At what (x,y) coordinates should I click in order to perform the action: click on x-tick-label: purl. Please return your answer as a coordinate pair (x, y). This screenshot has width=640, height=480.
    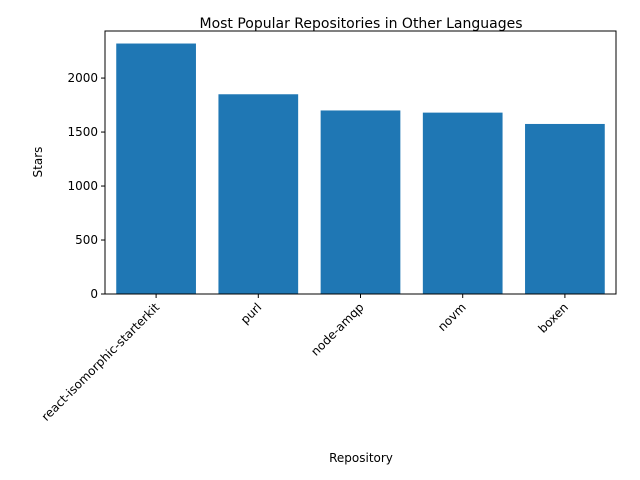
    Looking at the image, I should click on (251, 313).